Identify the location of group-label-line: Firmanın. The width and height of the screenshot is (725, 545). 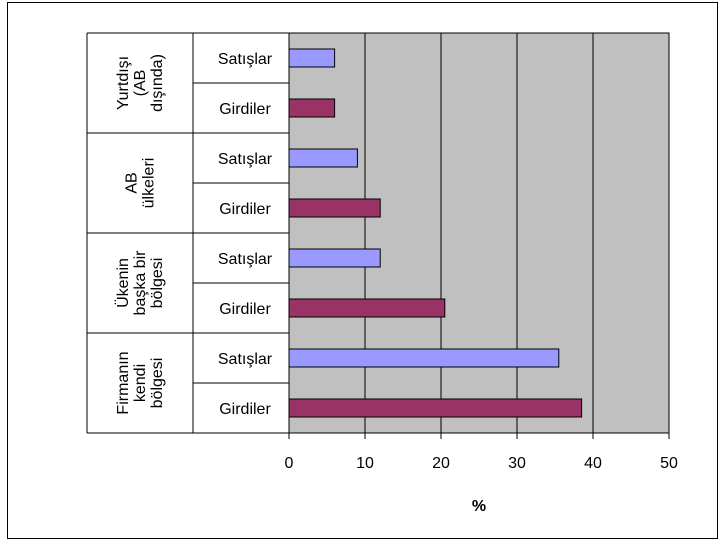
(123, 382).